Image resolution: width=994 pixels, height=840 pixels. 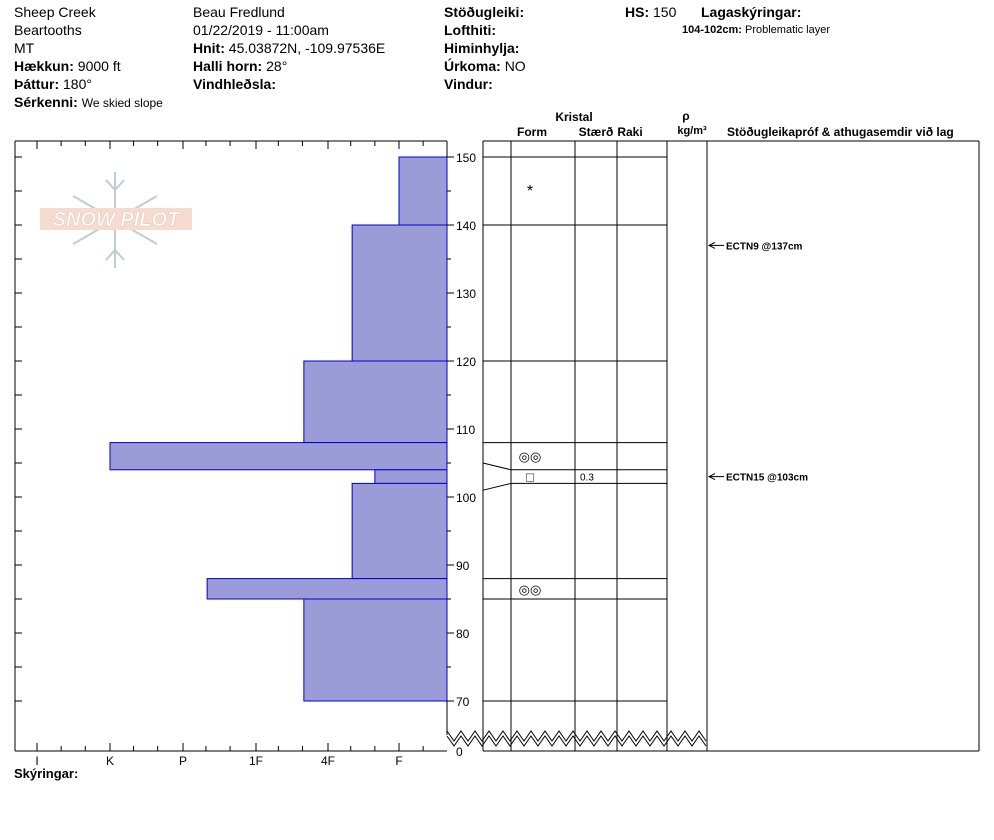 I want to click on sky-label: Himinhylja:, so click(x=482, y=48).